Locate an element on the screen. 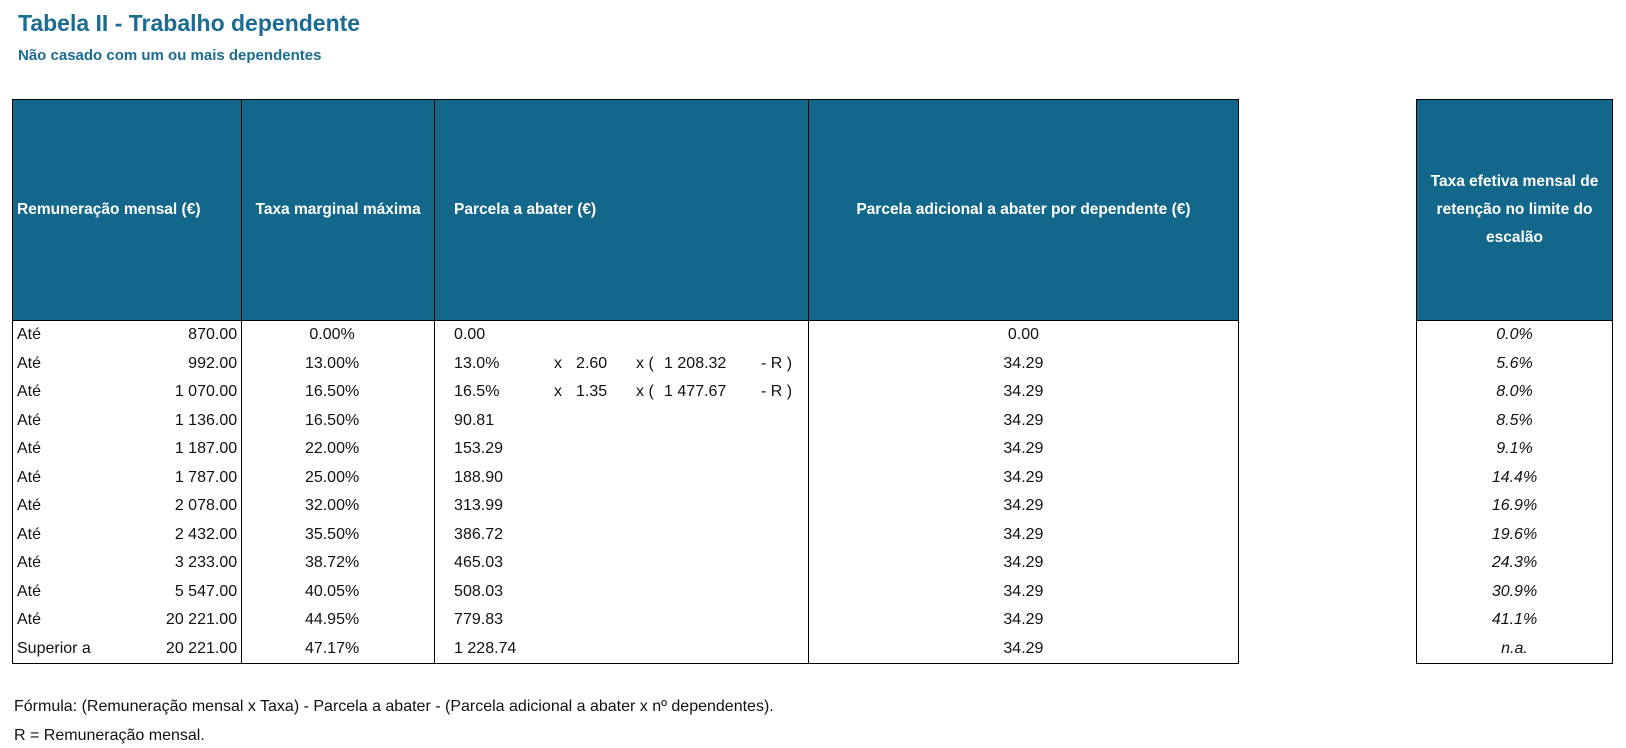  taxa-efetiva-cell: 19.6% is located at coordinates (1514, 534).